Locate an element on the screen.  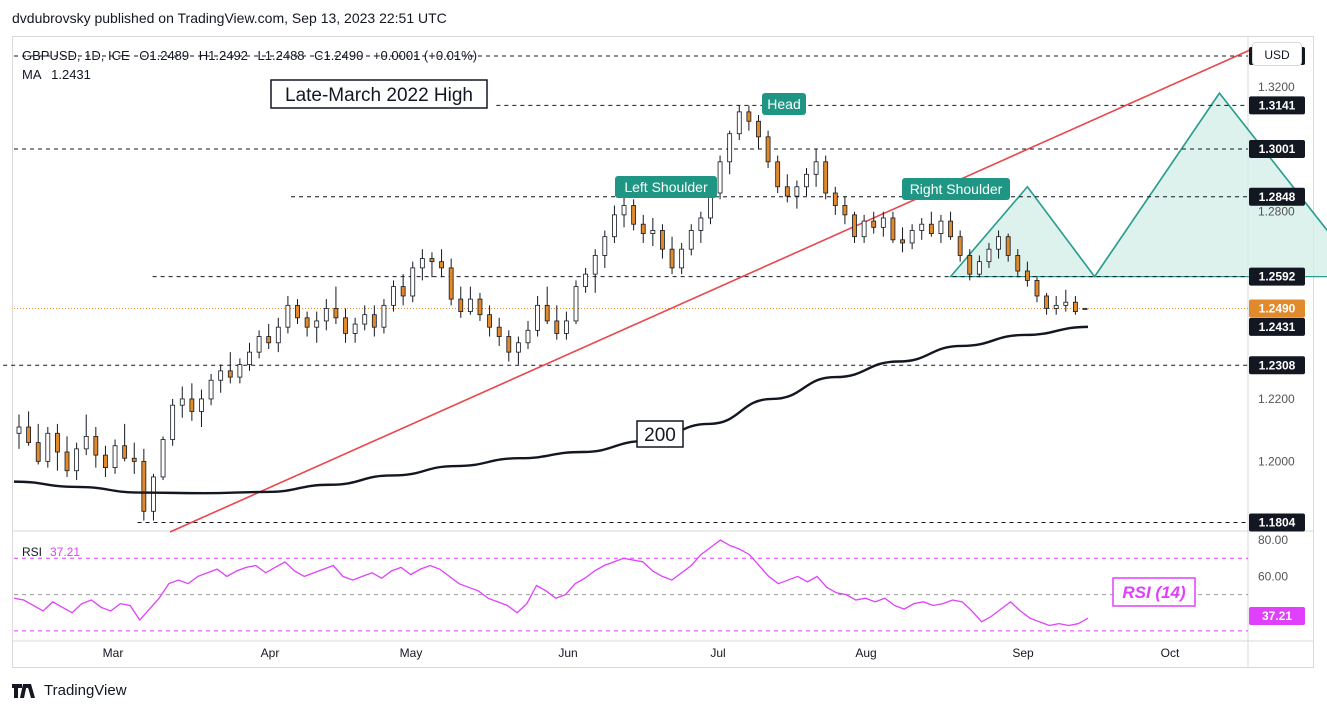
rsi-label: RSI is located at coordinates (32, 552).